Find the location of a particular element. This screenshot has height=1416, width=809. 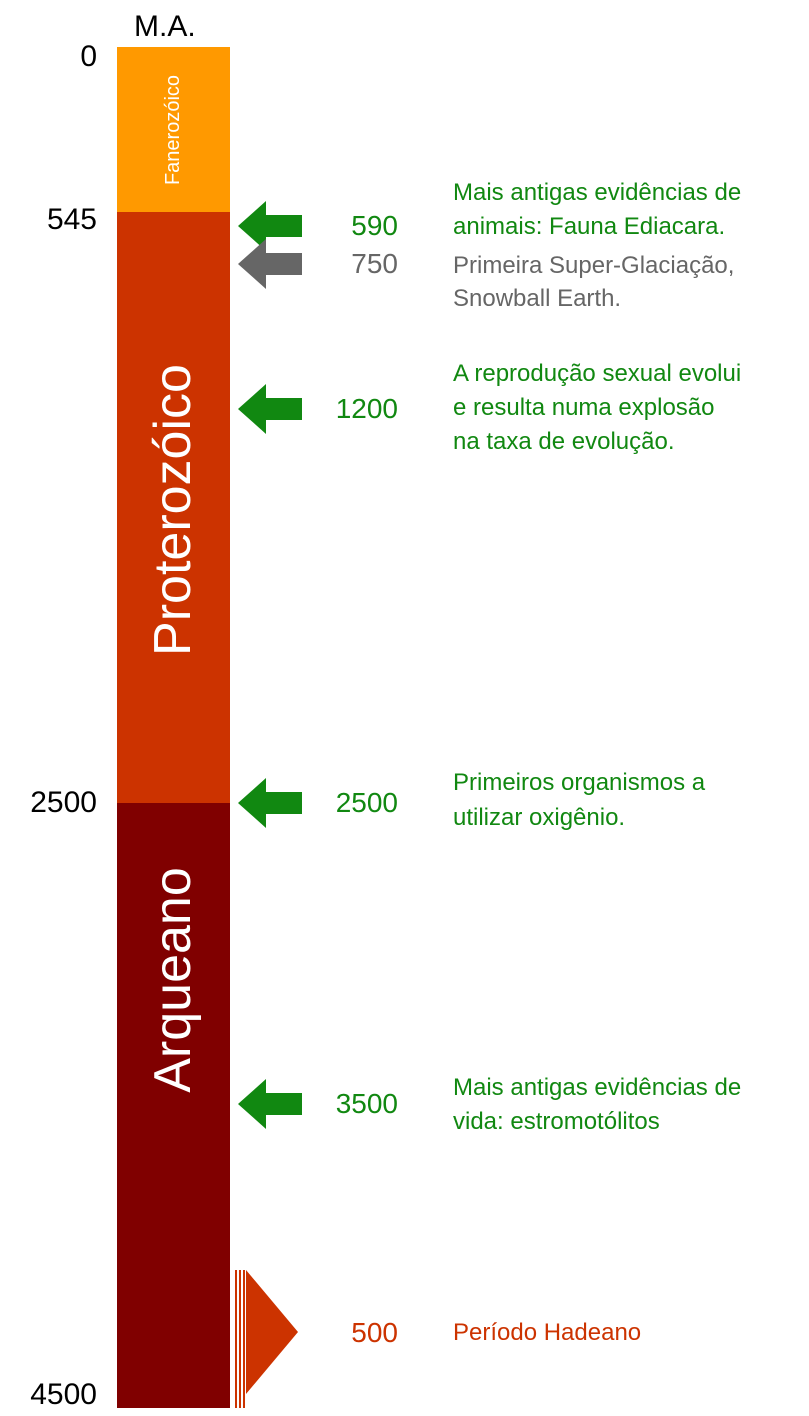

boundary-label: 0 is located at coordinates (88, 56).